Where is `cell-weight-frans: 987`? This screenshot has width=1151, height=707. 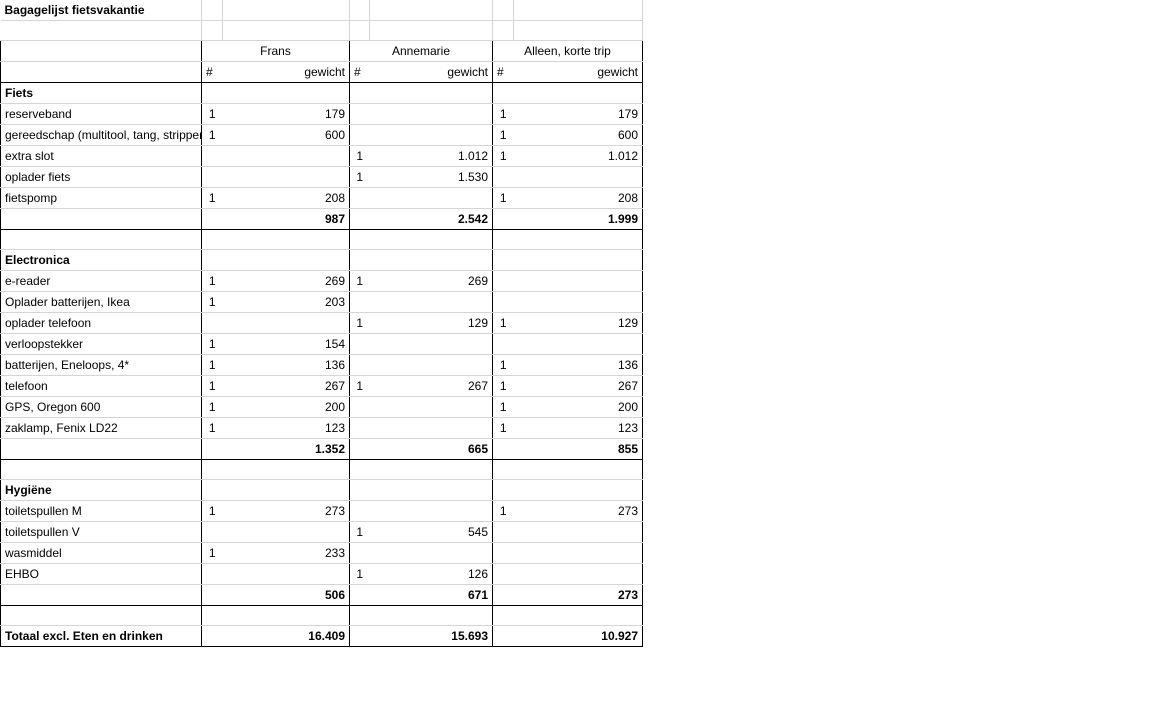
cell-weight-frans: 987 is located at coordinates (286, 219).